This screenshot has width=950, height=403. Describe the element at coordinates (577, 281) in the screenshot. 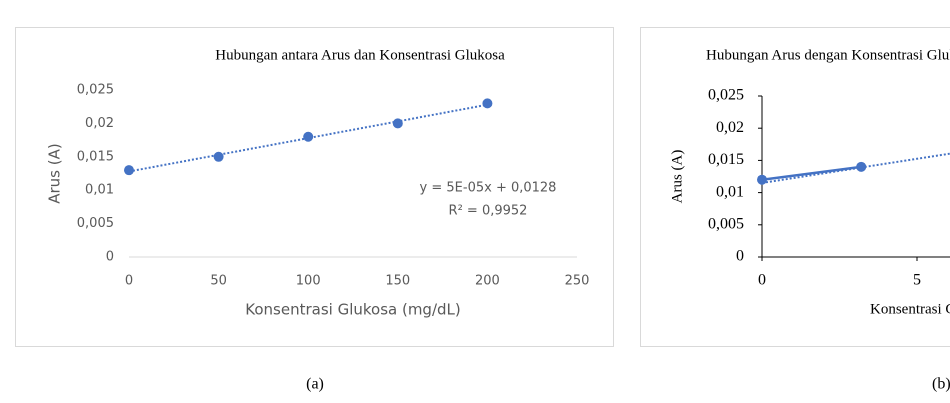

I see `x-tick-label: 250` at that location.